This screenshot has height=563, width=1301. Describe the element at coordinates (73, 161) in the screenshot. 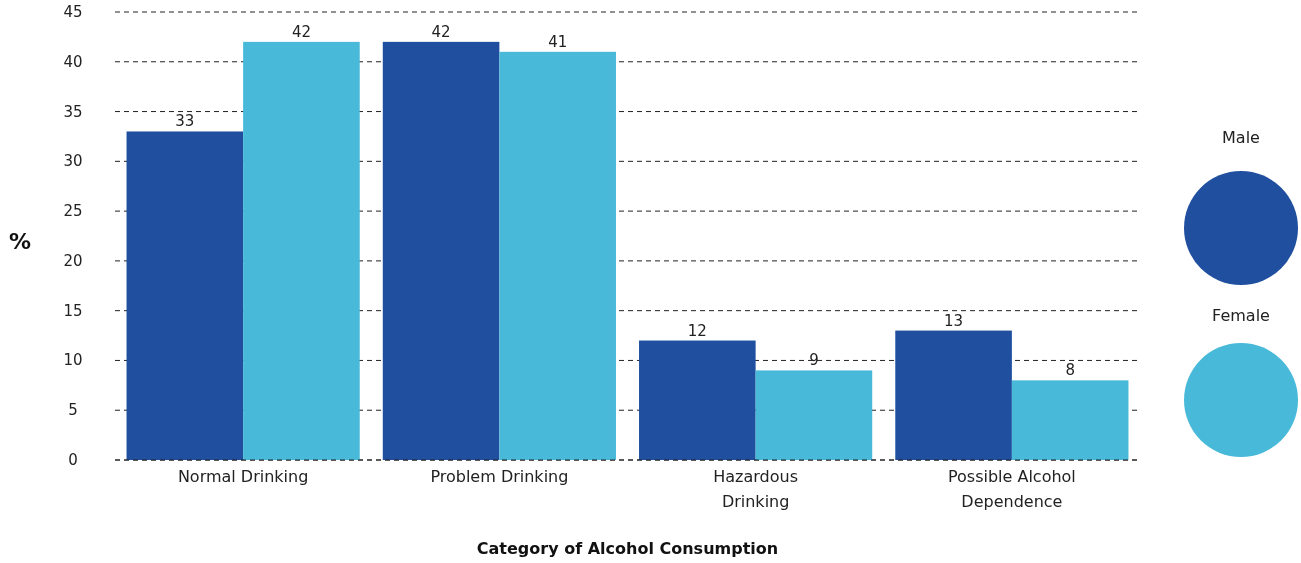

I see `y-tick-label: 30` at that location.